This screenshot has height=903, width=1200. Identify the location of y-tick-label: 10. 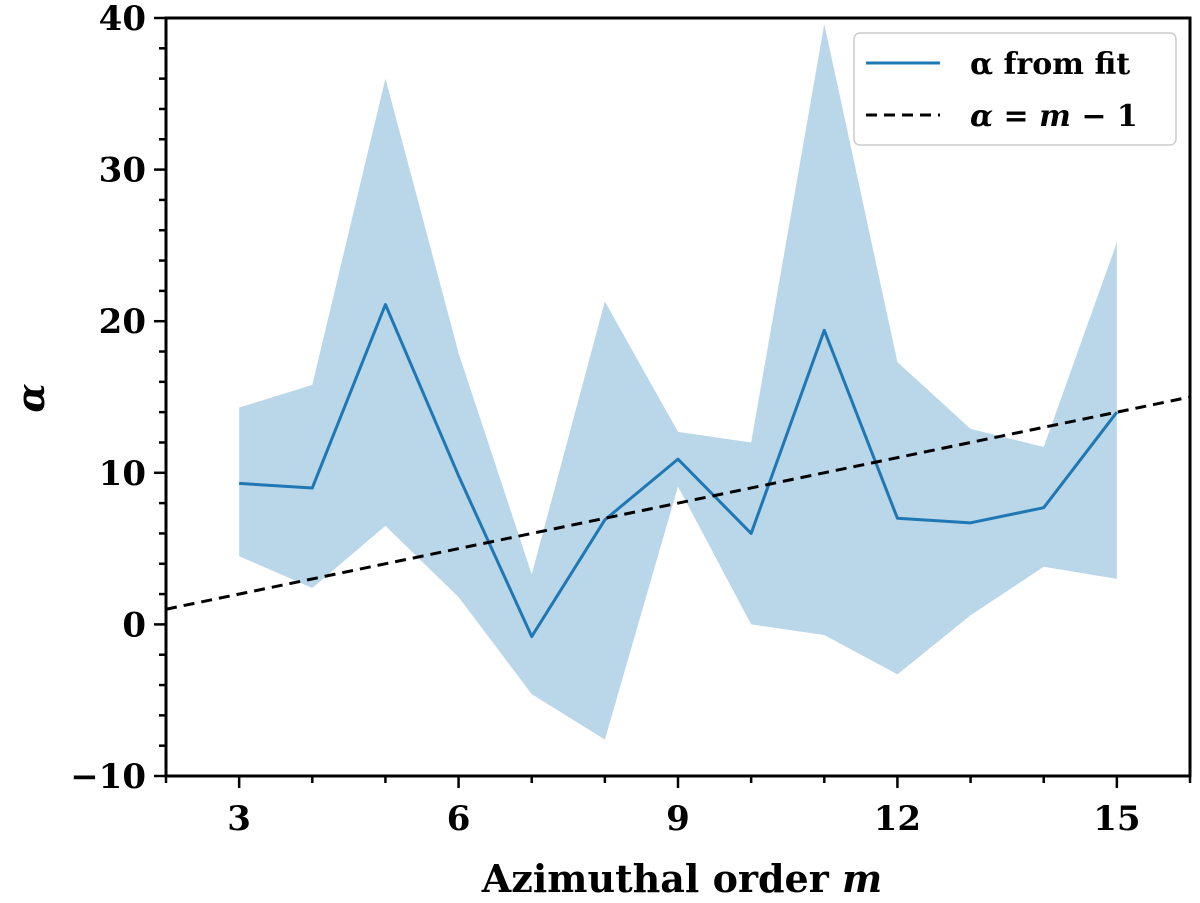
(122, 474).